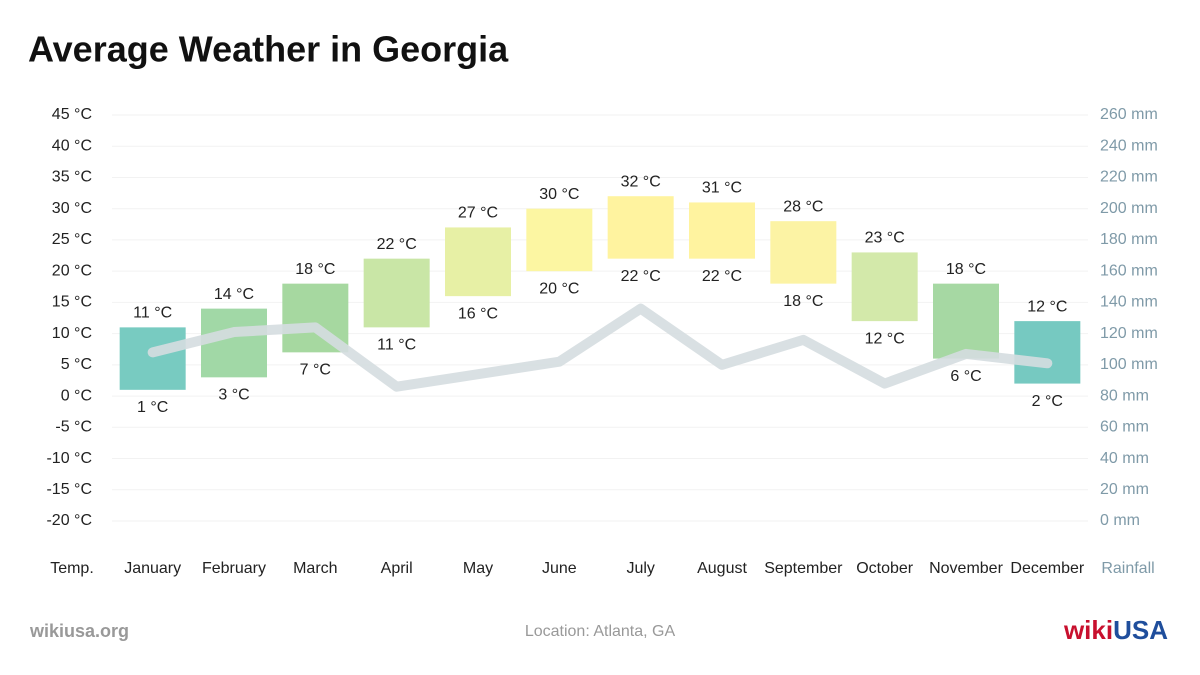 This screenshot has width=1200, height=675. Describe the element at coordinates (152, 568) in the screenshot. I see `x-tick-label: January` at that location.